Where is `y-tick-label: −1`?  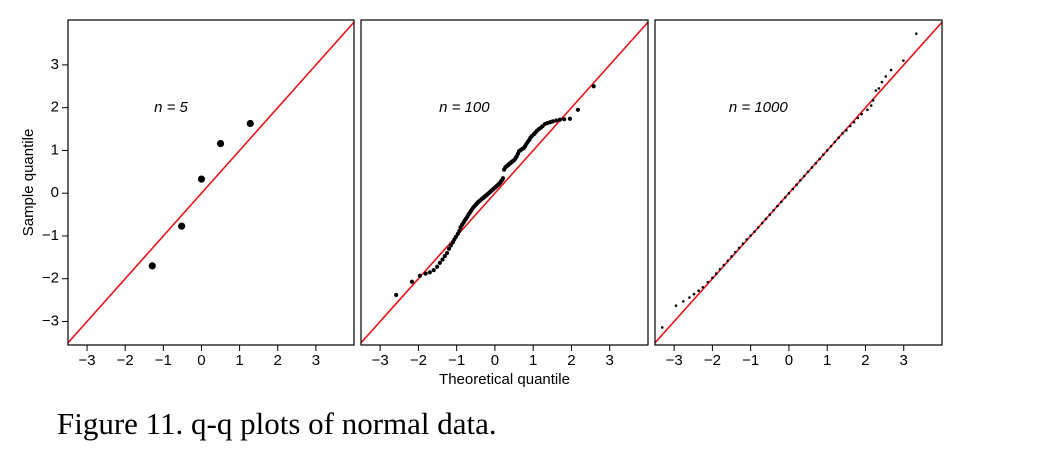 y-tick-label: −1 is located at coordinates (50, 235).